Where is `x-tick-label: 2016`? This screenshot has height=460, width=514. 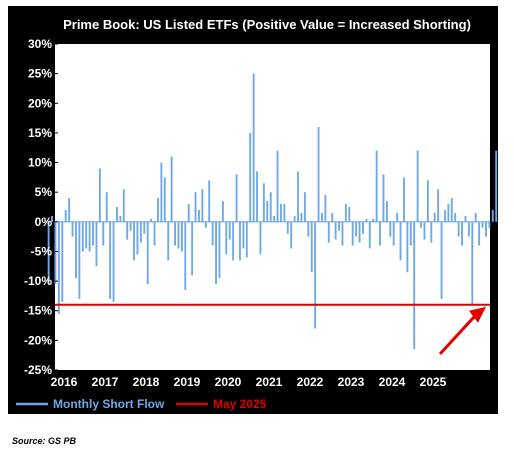
x-tick-label: 2016 is located at coordinates (64, 382).